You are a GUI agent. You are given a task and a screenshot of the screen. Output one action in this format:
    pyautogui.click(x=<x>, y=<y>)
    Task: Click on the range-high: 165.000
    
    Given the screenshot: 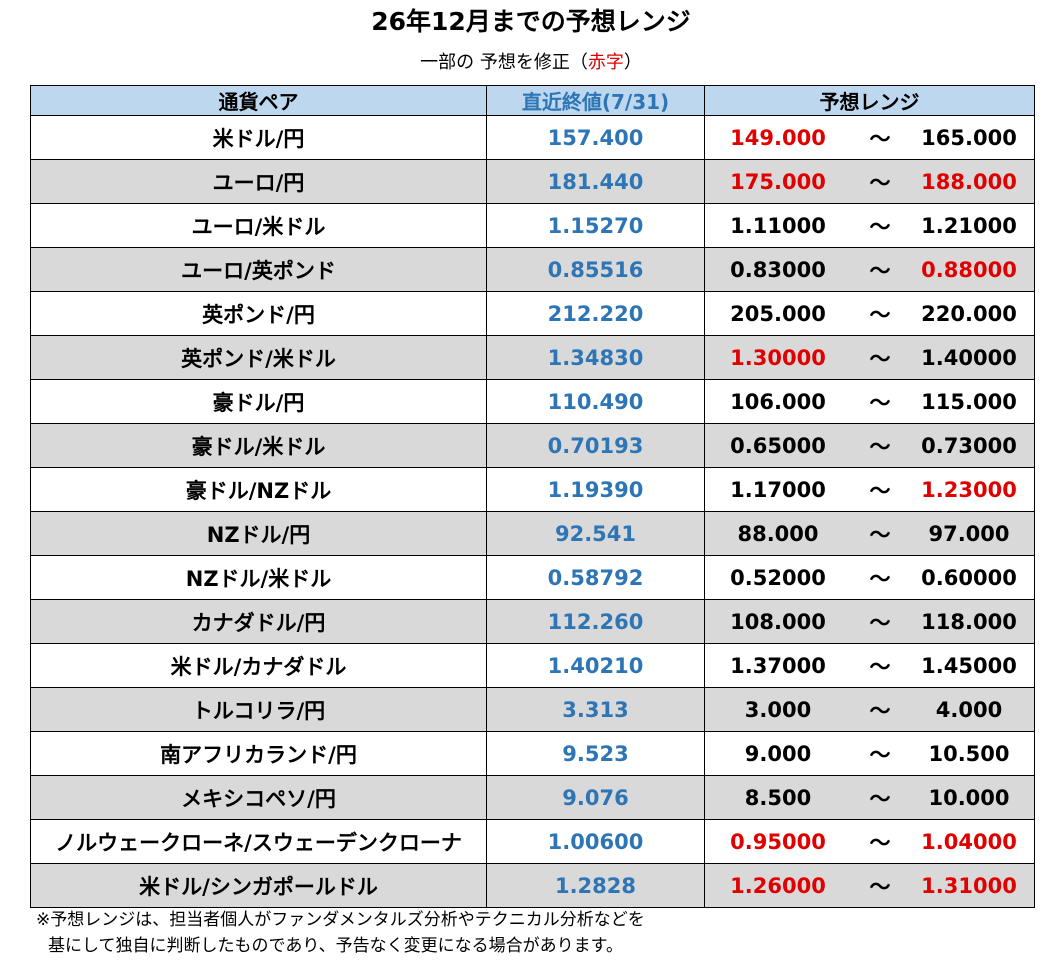 What is the action you would take?
    pyautogui.click(x=969, y=137)
    